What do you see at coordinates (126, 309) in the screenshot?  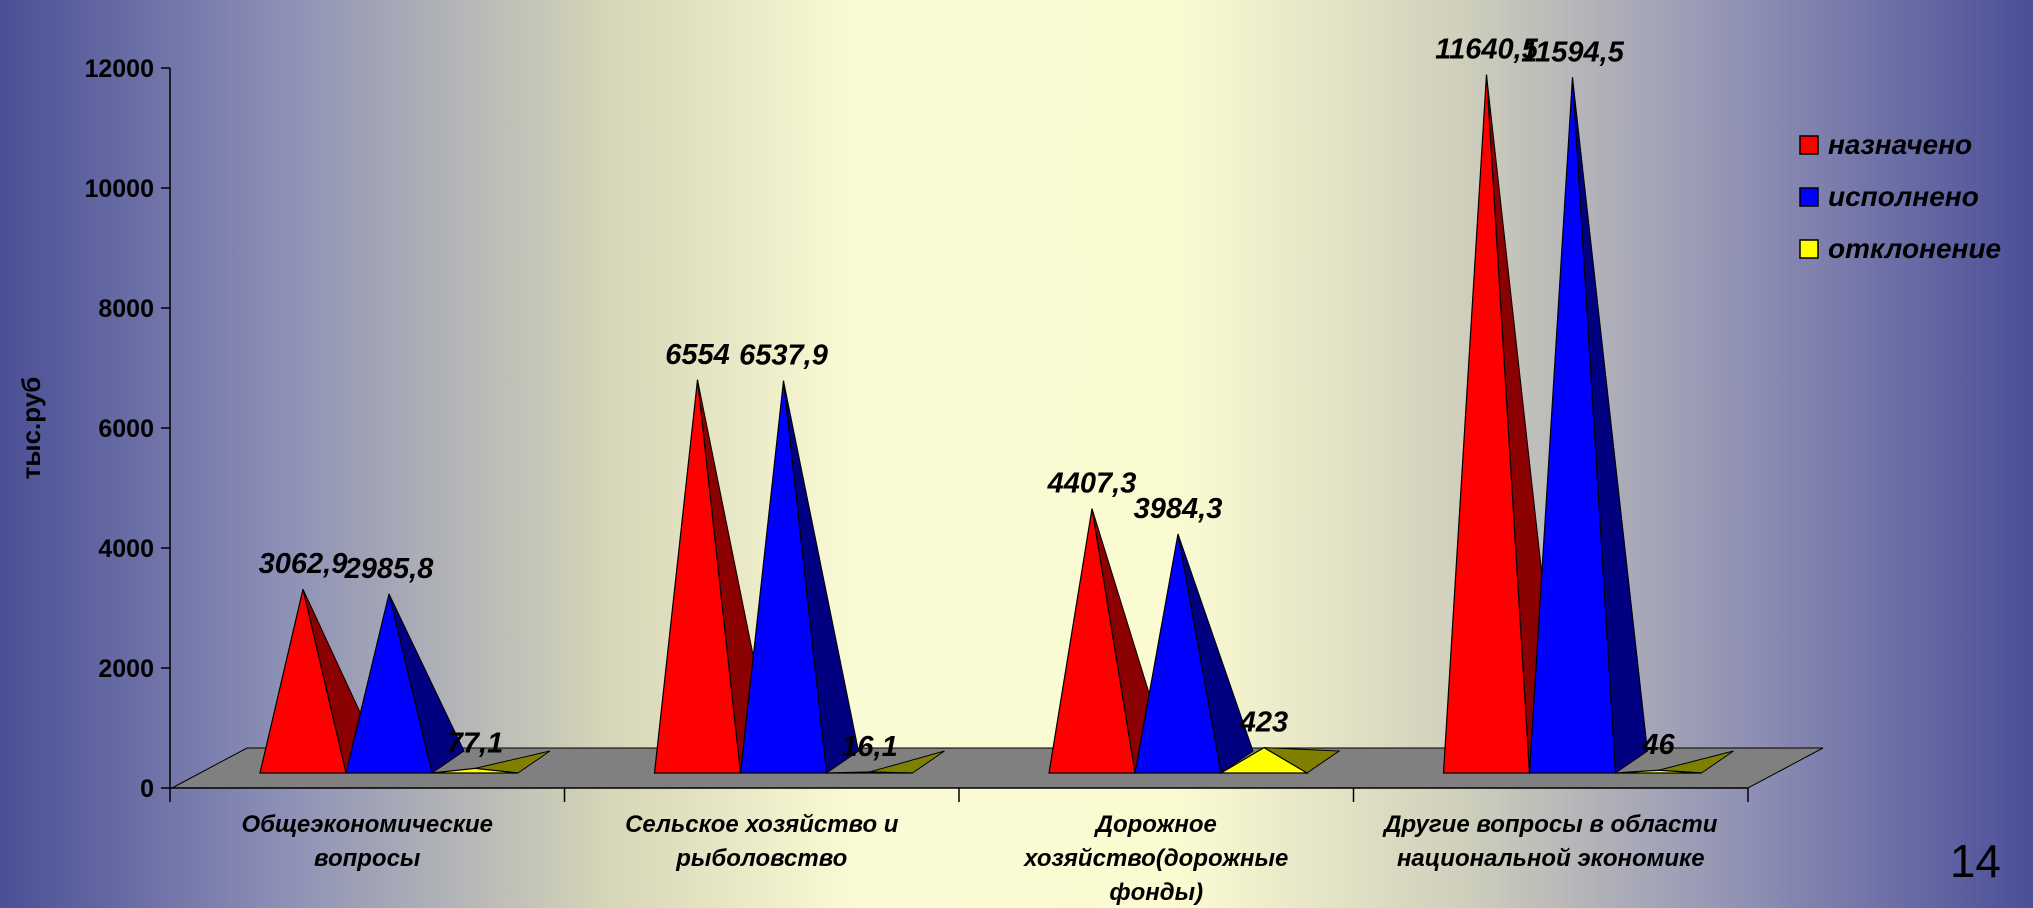 I see `y-tick-label: 8000` at bounding box center [126, 309].